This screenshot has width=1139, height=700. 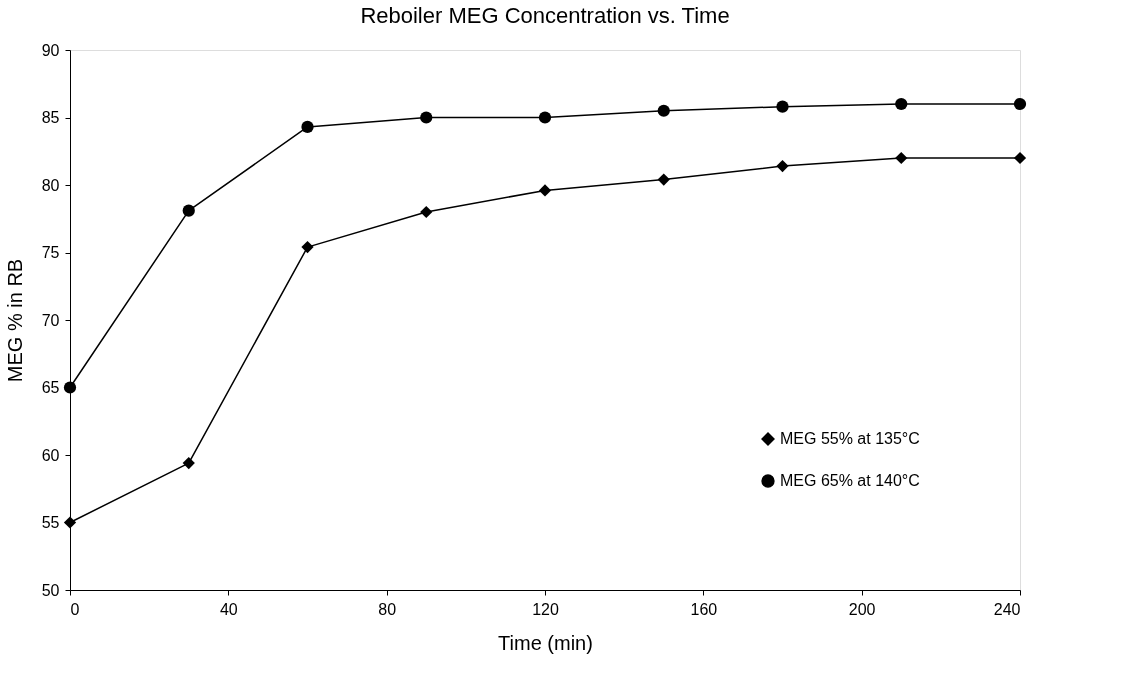 I want to click on x-tick-label: 40, so click(x=228, y=609).